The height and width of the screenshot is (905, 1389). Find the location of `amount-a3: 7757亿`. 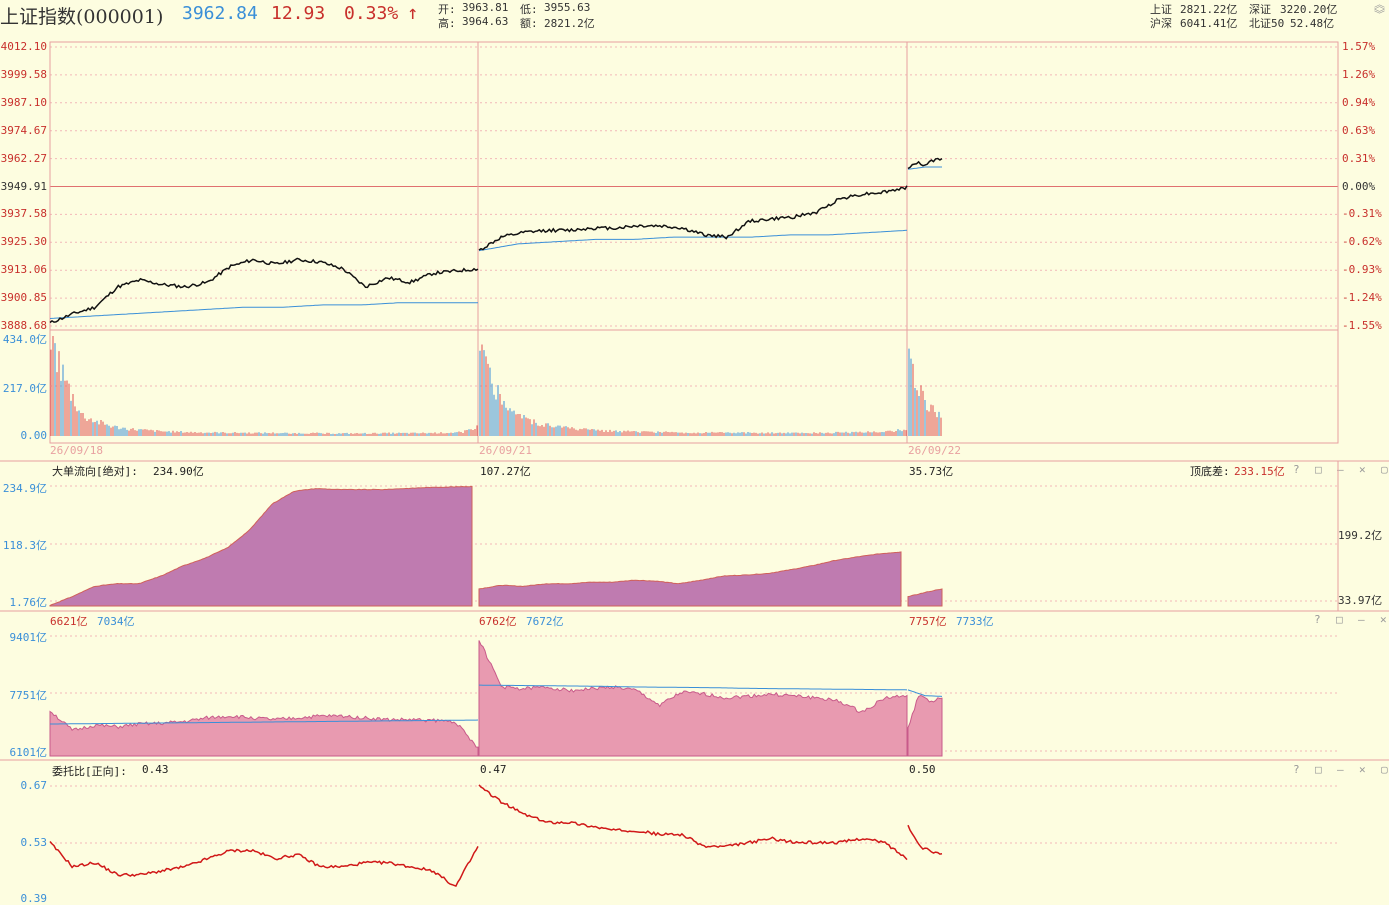

amount-a3: 7757亿 is located at coordinates (928, 621).